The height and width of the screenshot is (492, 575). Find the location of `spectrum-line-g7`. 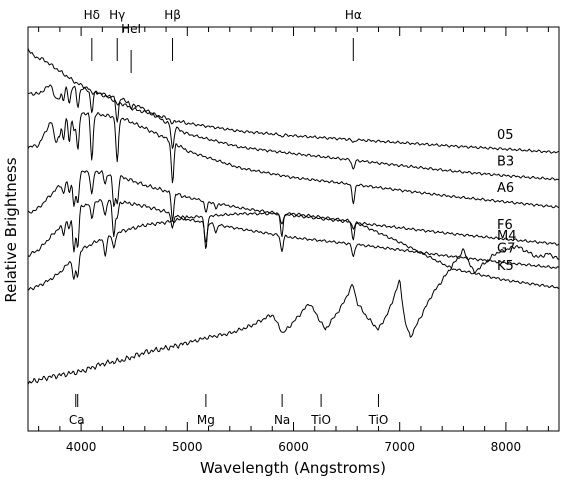

spectrum-line-g7 is located at coordinates (293, 234).